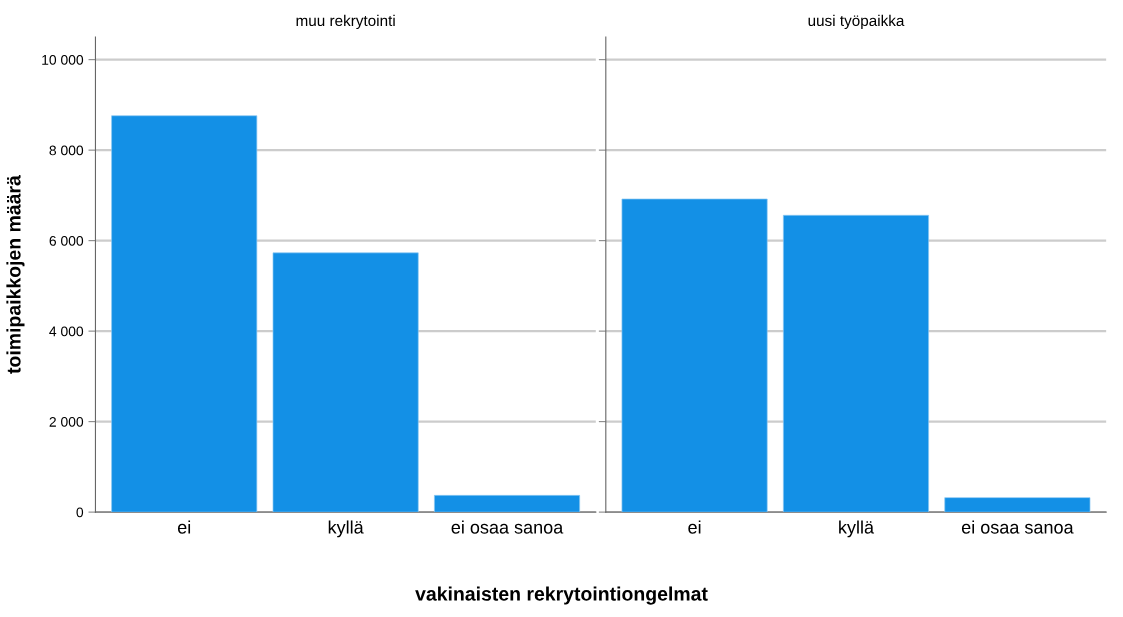 Image resolution: width=1123 pixels, height=617 pixels. What do you see at coordinates (66, 421) in the screenshot?
I see `y-tick-label: 2 000` at bounding box center [66, 421].